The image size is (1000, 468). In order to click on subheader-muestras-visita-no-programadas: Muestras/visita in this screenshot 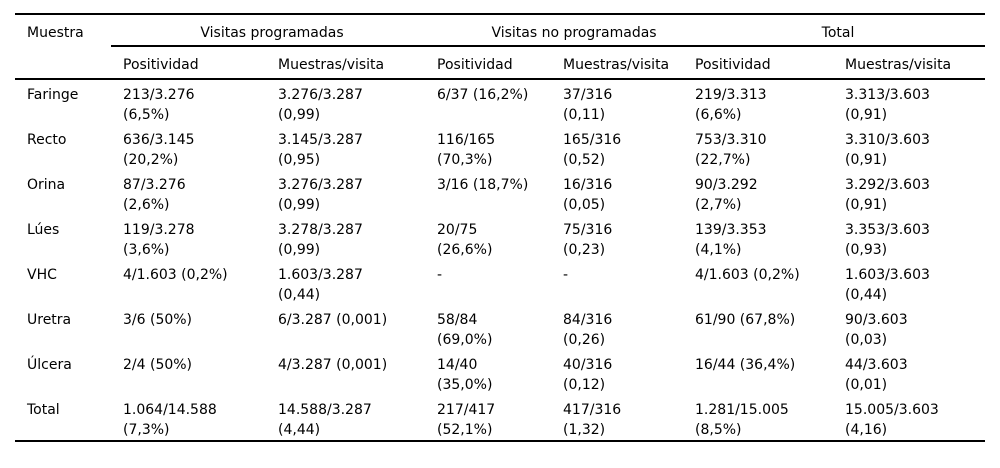, I will do `click(617, 63)`.